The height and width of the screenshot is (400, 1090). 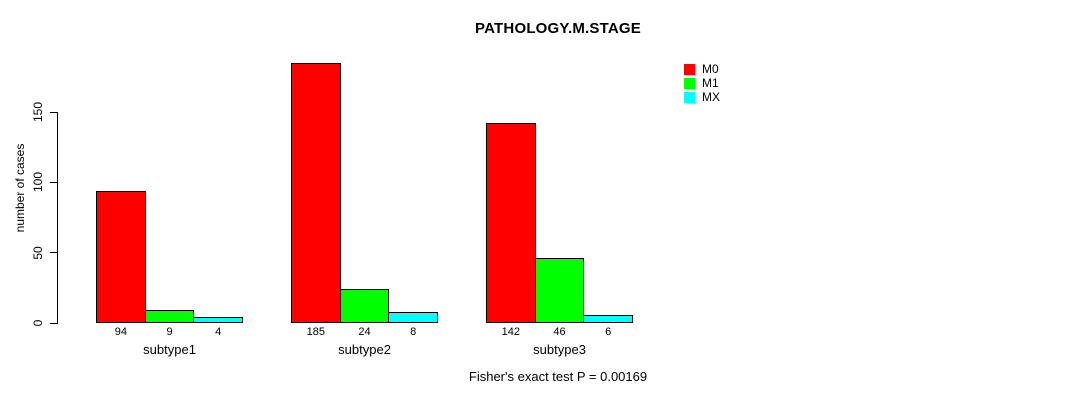 What do you see at coordinates (558, 376) in the screenshot?
I see `fisher-test-annotation: Fisher's exact test P = 0.00169` at bounding box center [558, 376].